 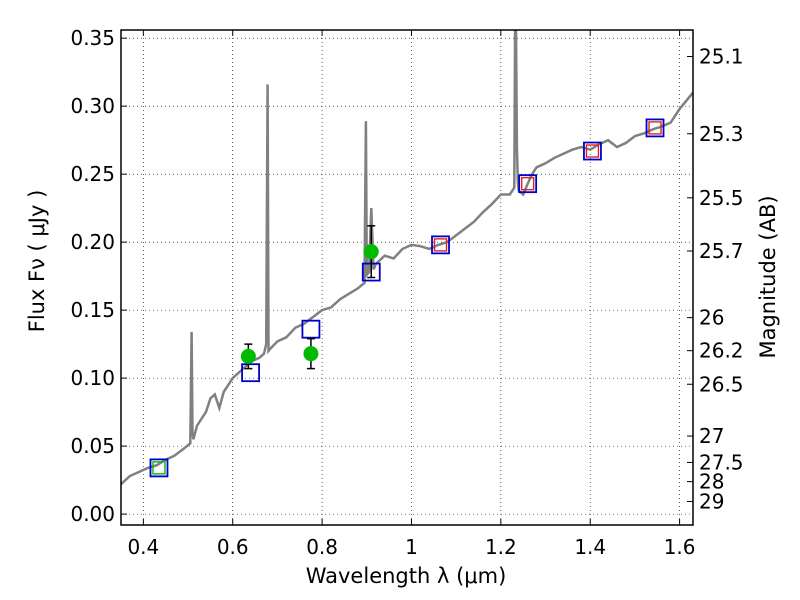 What do you see at coordinates (143, 547) in the screenshot?
I see `x-tick-label: 0.4` at bounding box center [143, 547].